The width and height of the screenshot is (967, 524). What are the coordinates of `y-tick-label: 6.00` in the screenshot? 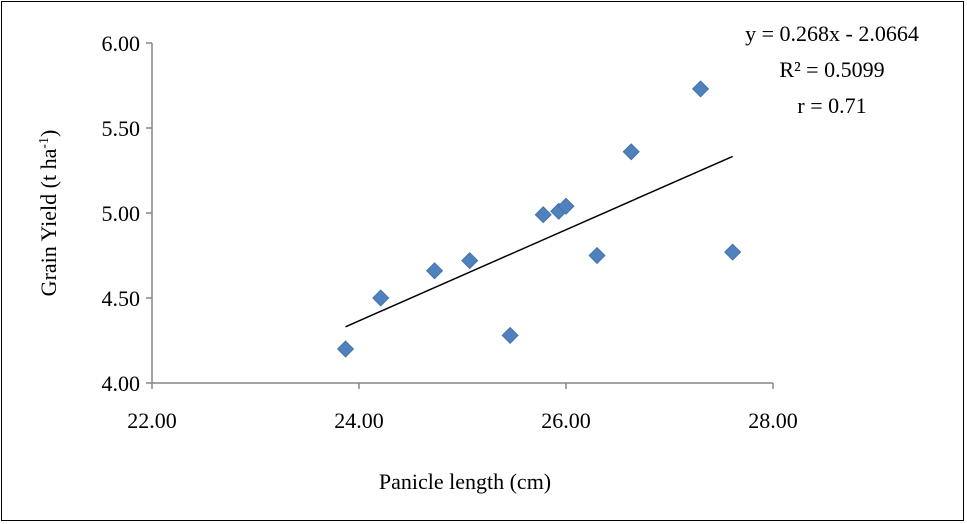 It's located at (121, 43).